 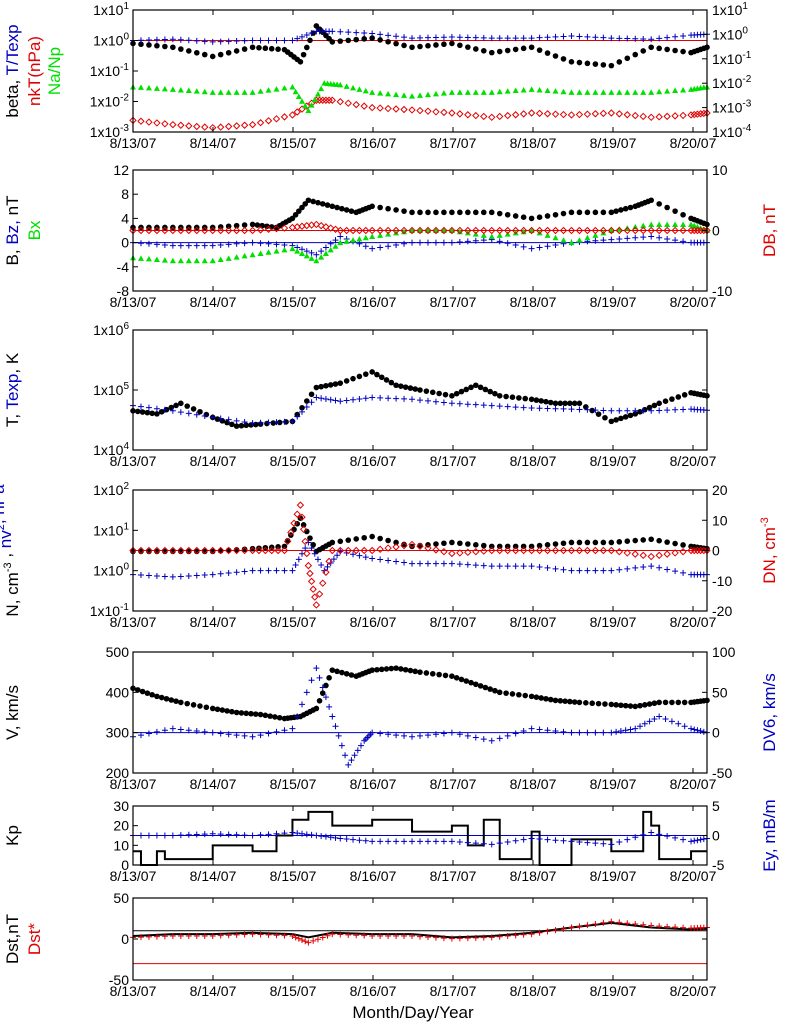 What do you see at coordinates (118, 773) in the screenshot?
I see `y-tick-label-left: 200` at bounding box center [118, 773].